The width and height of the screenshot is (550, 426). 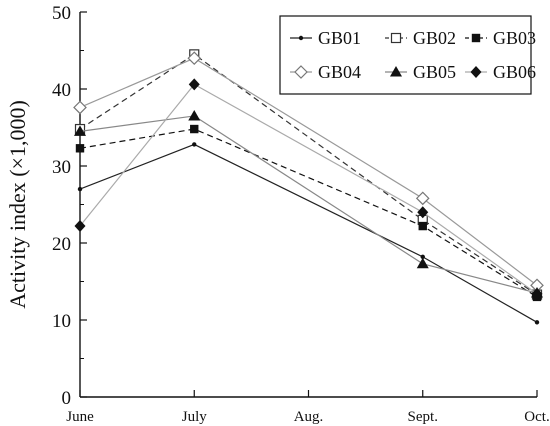 I want to click on y-tick-label: 0, so click(x=67, y=398).